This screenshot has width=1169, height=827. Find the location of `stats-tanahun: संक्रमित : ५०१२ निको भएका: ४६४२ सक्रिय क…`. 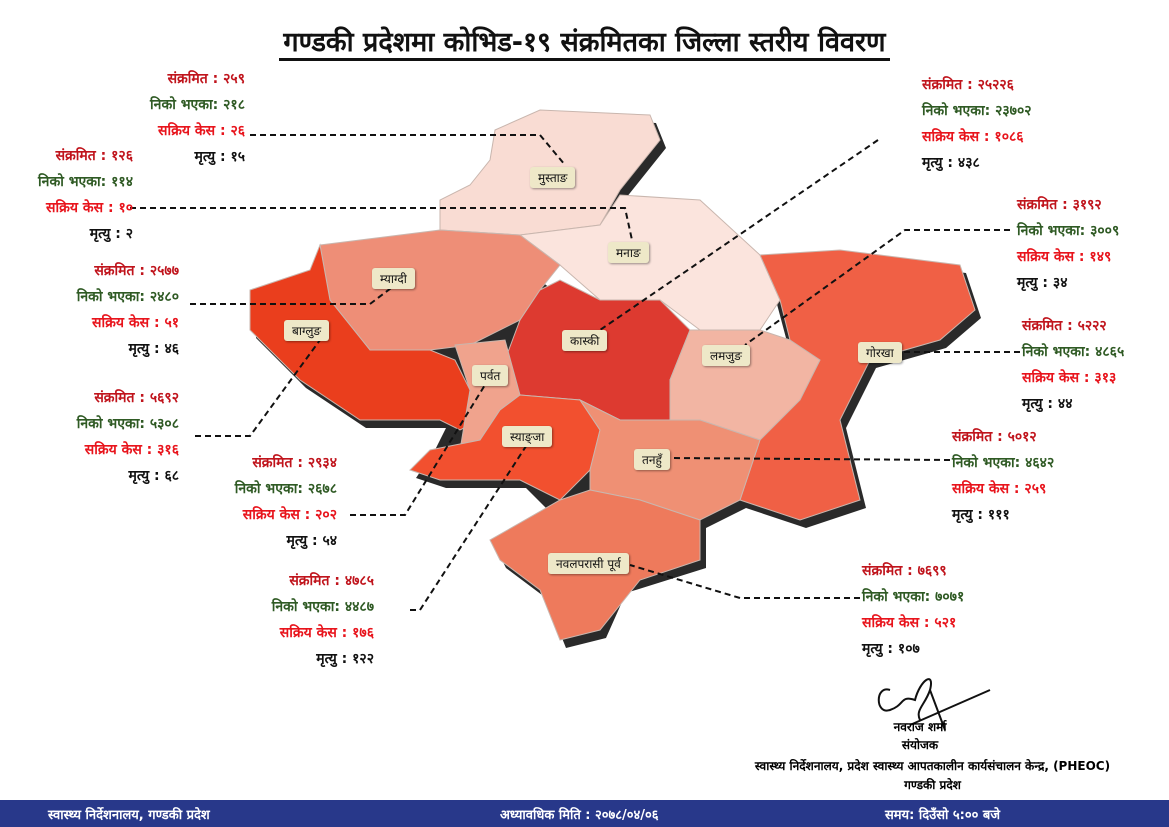

stats-tanahun: संक्रमित : ५०१२ निको भएका: ४६४२ सक्रिय क… is located at coordinates (1003, 476).